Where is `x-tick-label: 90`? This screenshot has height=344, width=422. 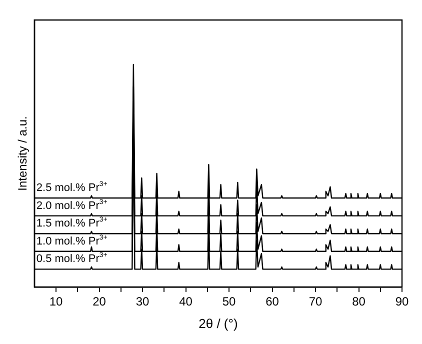 x-tick-label: 90 is located at coordinates (402, 301).